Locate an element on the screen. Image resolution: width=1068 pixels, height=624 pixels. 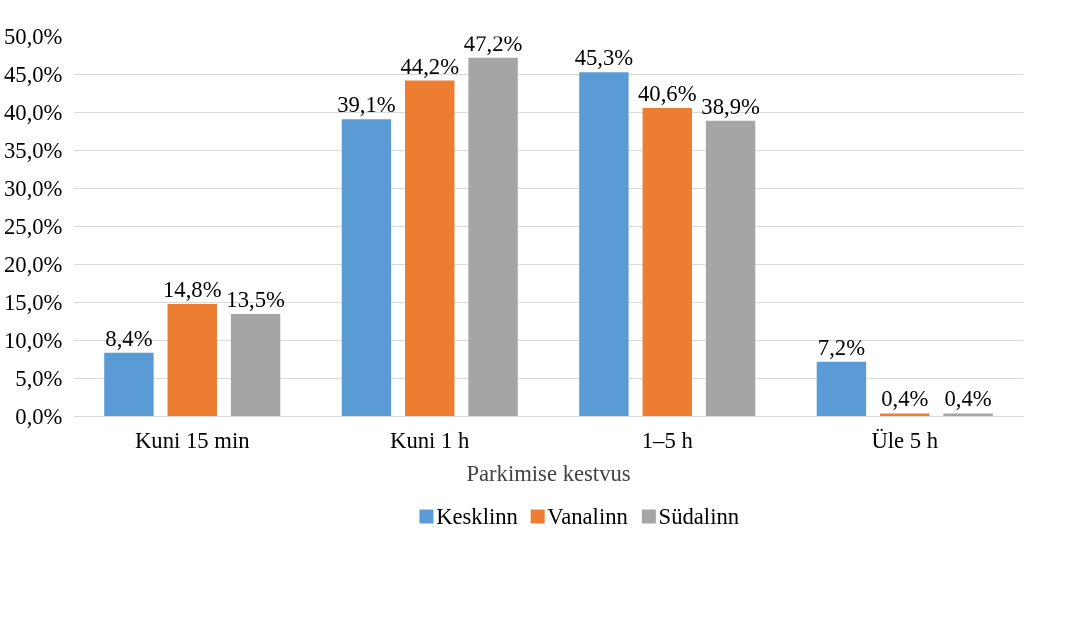
x-axis-title: Parkimise kestvus is located at coordinates (548, 473).